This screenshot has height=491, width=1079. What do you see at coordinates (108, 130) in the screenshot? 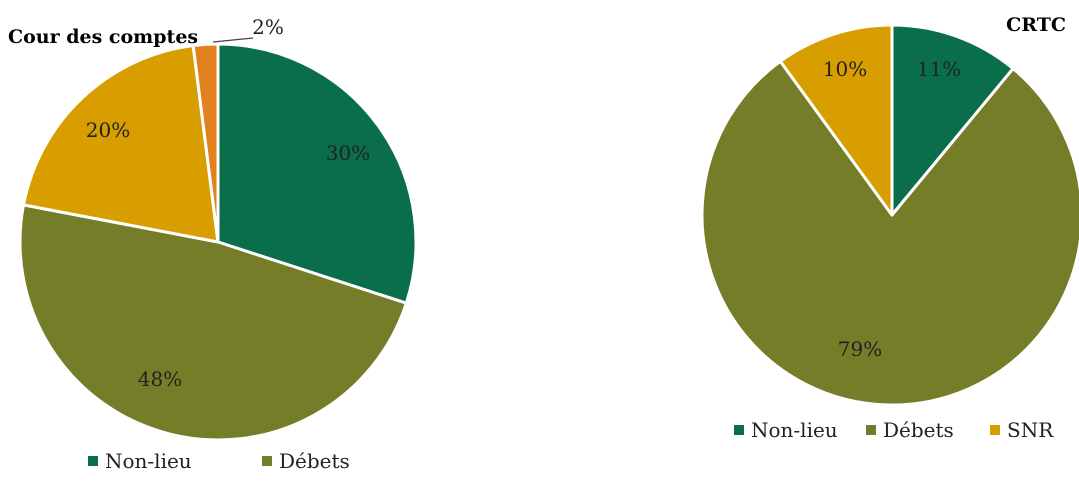
I see `data-label-snr: 20%` at bounding box center [108, 130].